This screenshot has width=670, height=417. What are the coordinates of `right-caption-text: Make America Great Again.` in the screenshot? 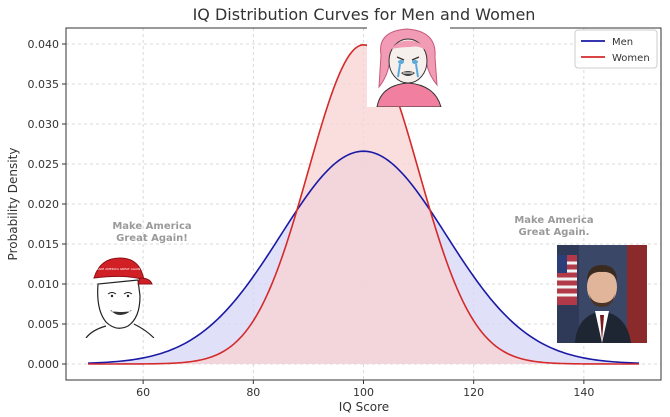 It's located at (554, 226).